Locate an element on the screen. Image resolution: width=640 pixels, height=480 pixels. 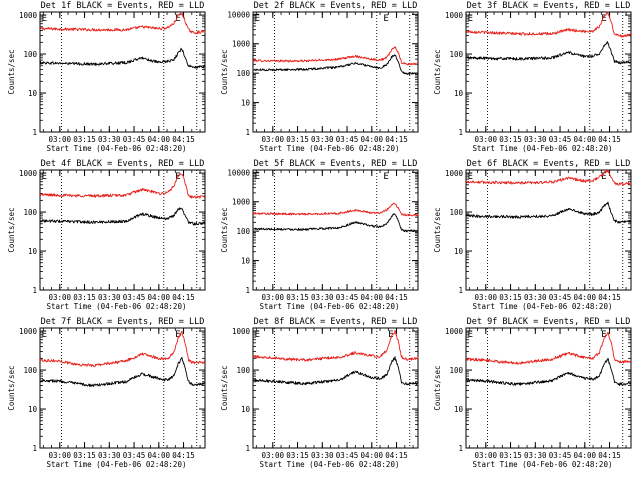
panel-title: Det 6f BLACK = Events, RED = LLD is located at coordinates (549, 164).